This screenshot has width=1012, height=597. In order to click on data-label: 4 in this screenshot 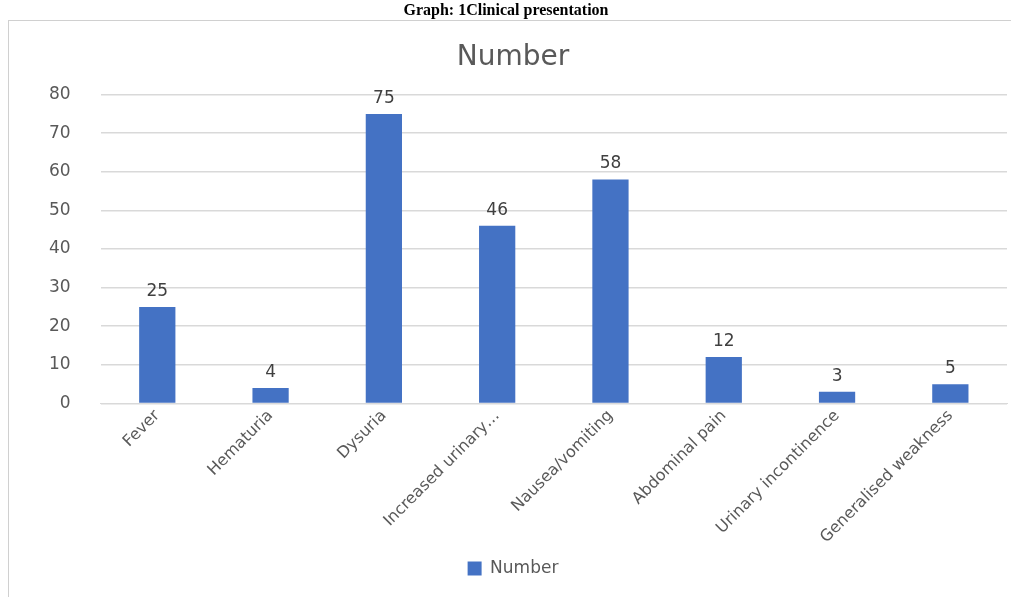, I will do `click(270, 370)`.